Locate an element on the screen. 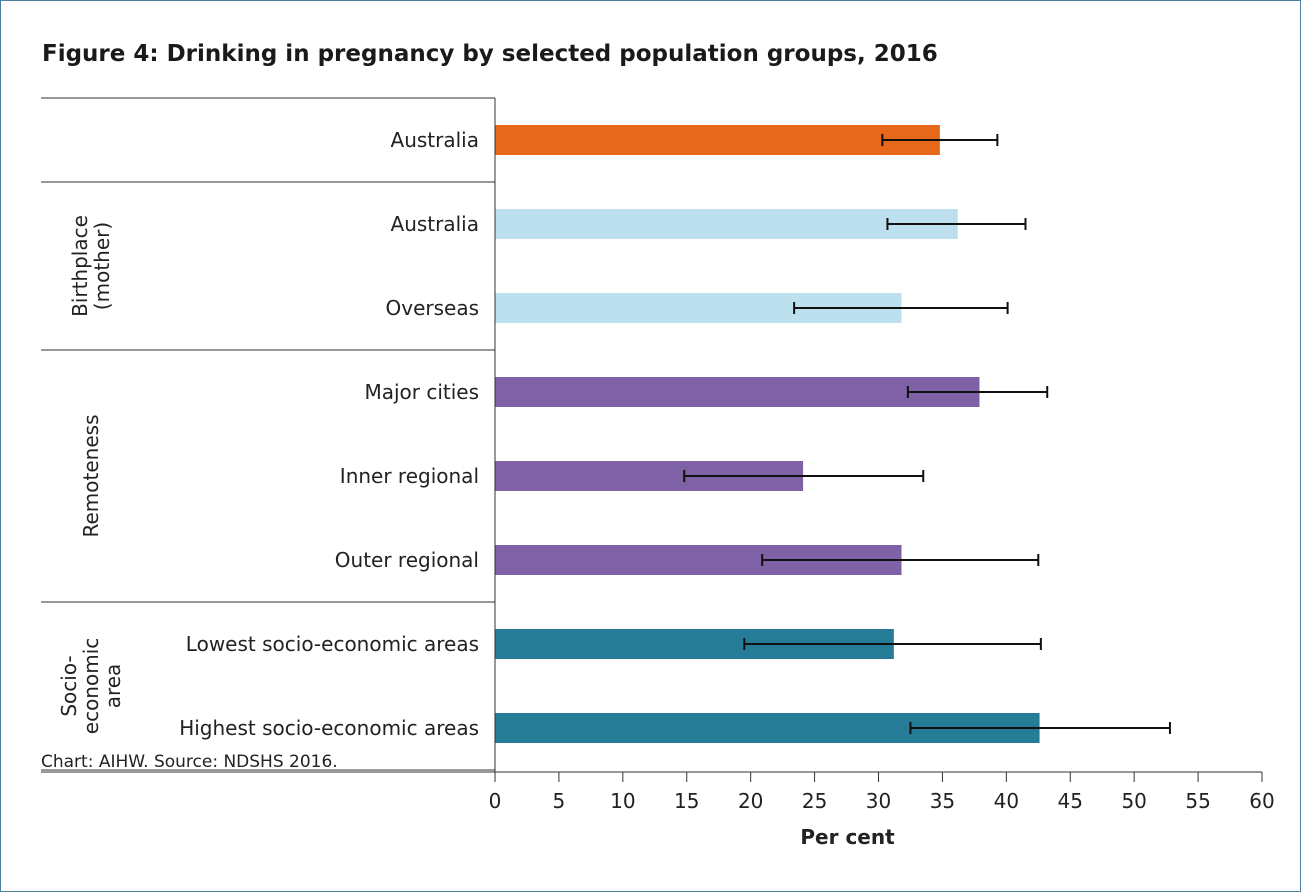  group-label-line: Socio- is located at coordinates (69, 685).